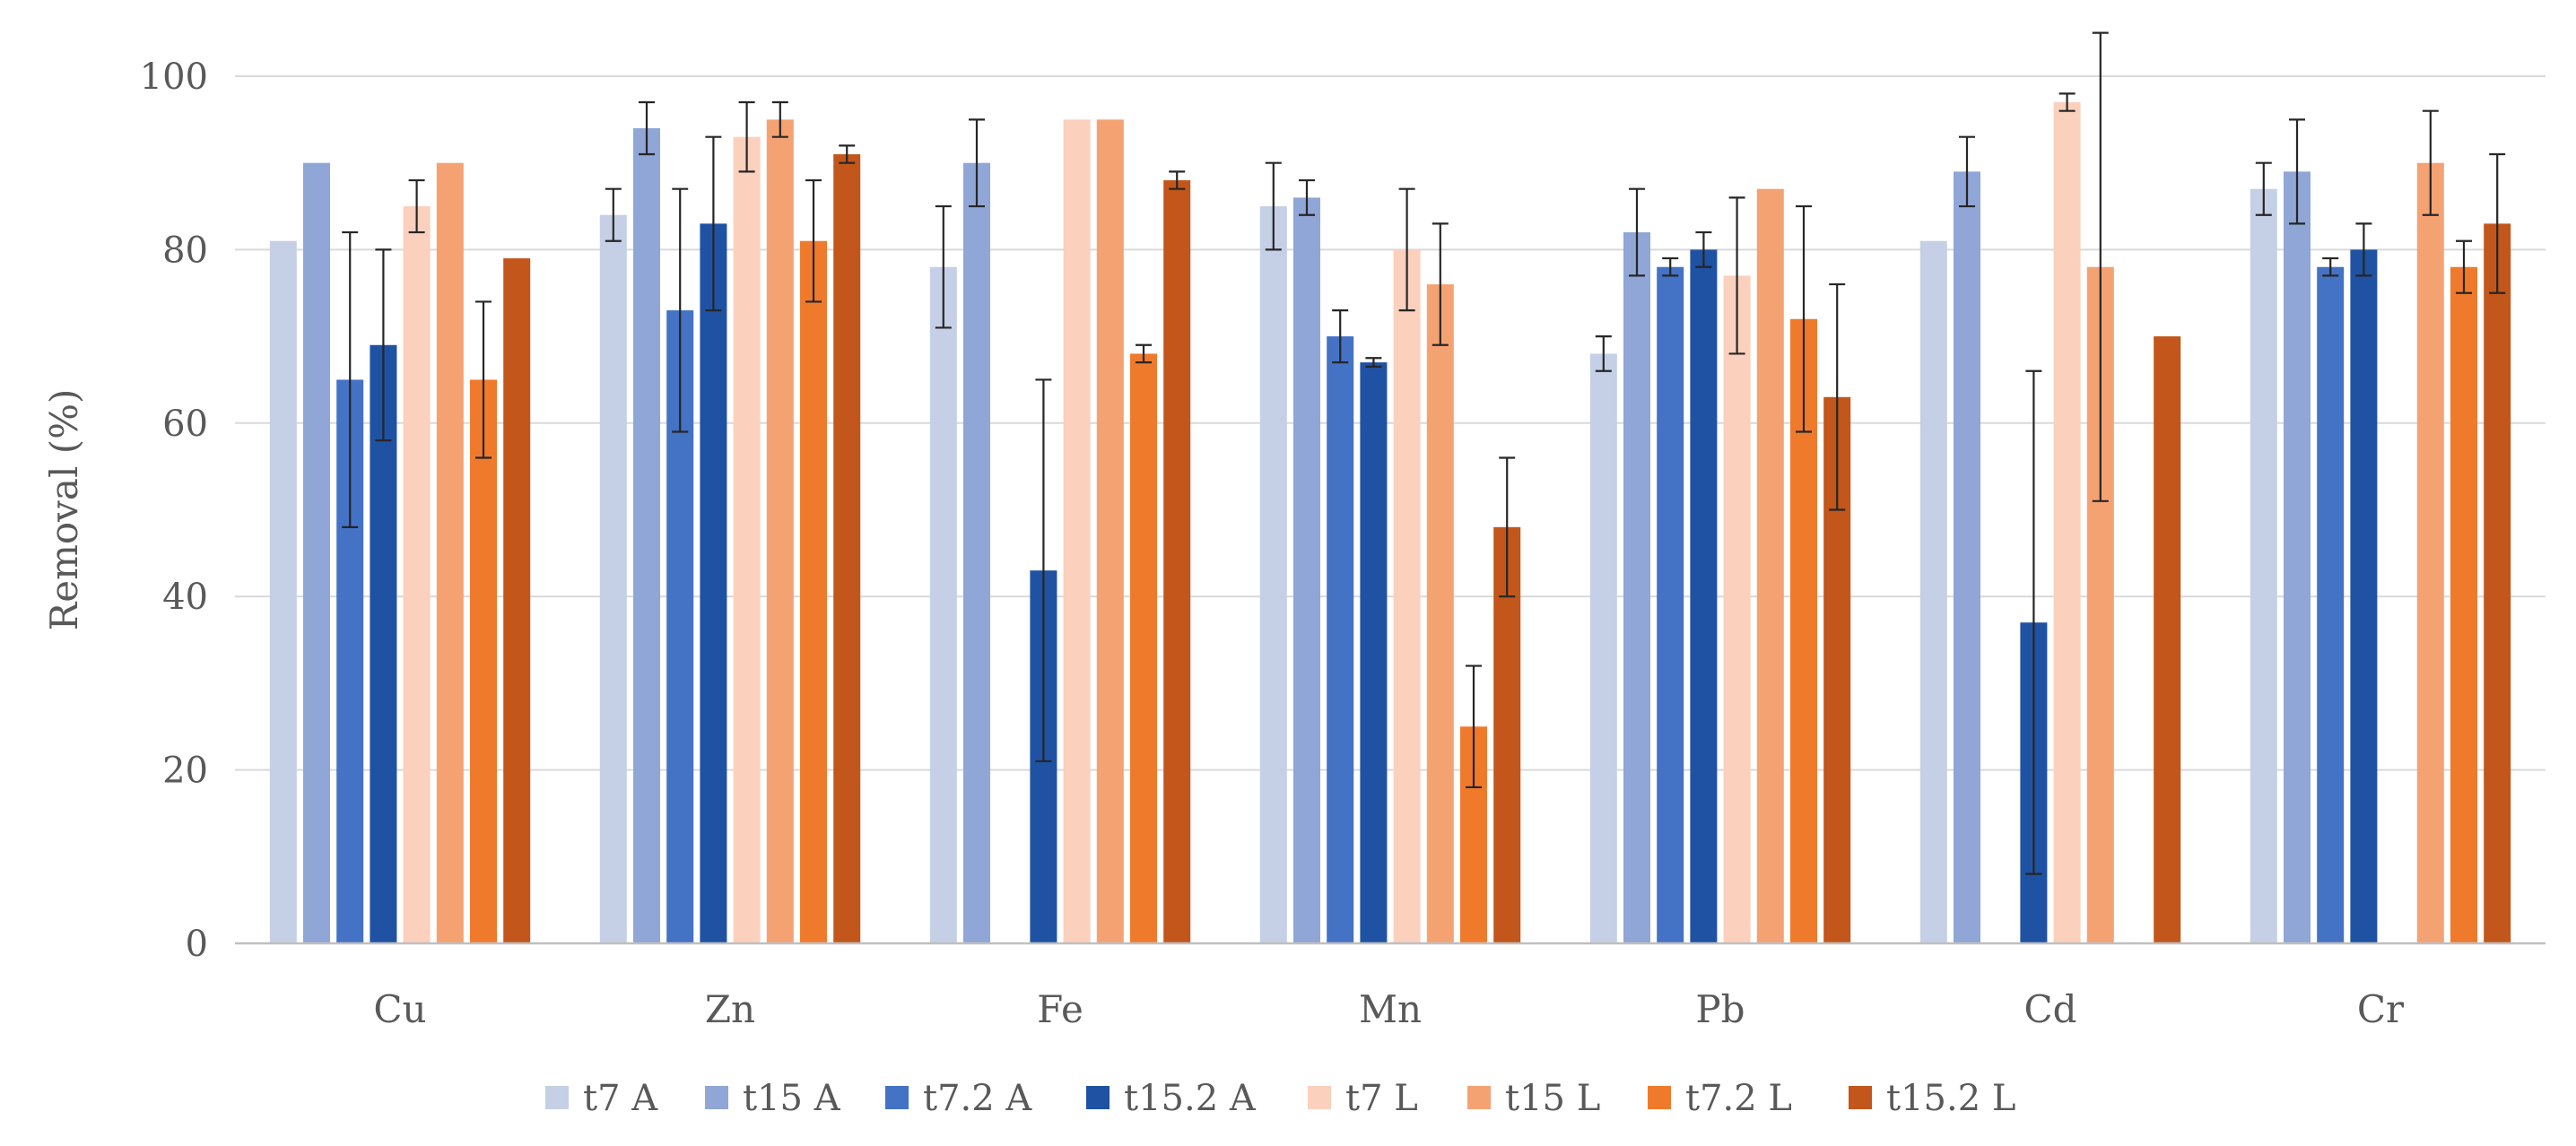  I want to click on bar-pb-t15-2-a, so click(1704, 596).